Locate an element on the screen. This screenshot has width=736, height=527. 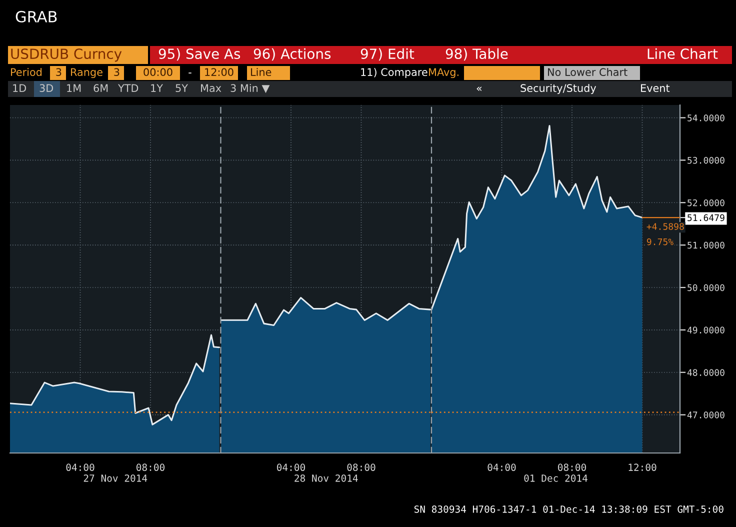
y-tick-label: 52.0000 is located at coordinates (706, 202).